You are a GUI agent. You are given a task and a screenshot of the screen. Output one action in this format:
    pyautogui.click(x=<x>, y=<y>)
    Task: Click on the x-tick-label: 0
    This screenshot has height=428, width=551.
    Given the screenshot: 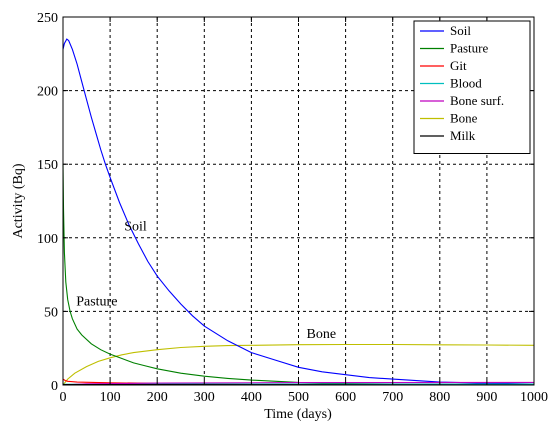 What is the action you would take?
    pyautogui.click(x=63, y=397)
    